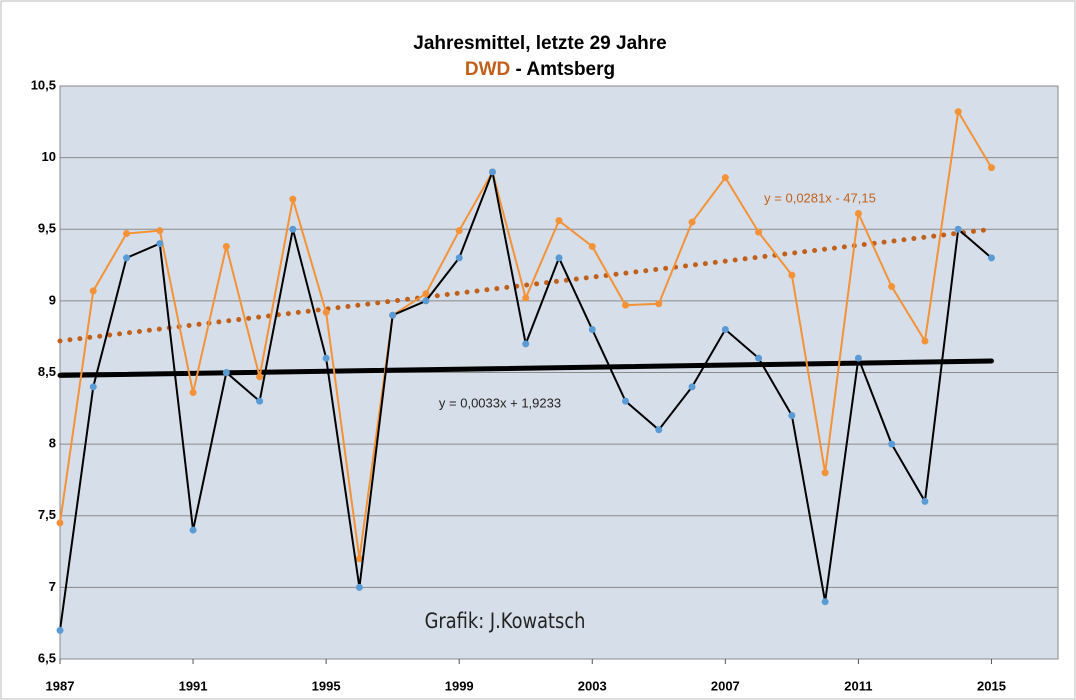 This screenshot has width=1076, height=700. What do you see at coordinates (505, 621) in the screenshot?
I see `annotation: Grafik: J.Kowatsch` at bounding box center [505, 621].